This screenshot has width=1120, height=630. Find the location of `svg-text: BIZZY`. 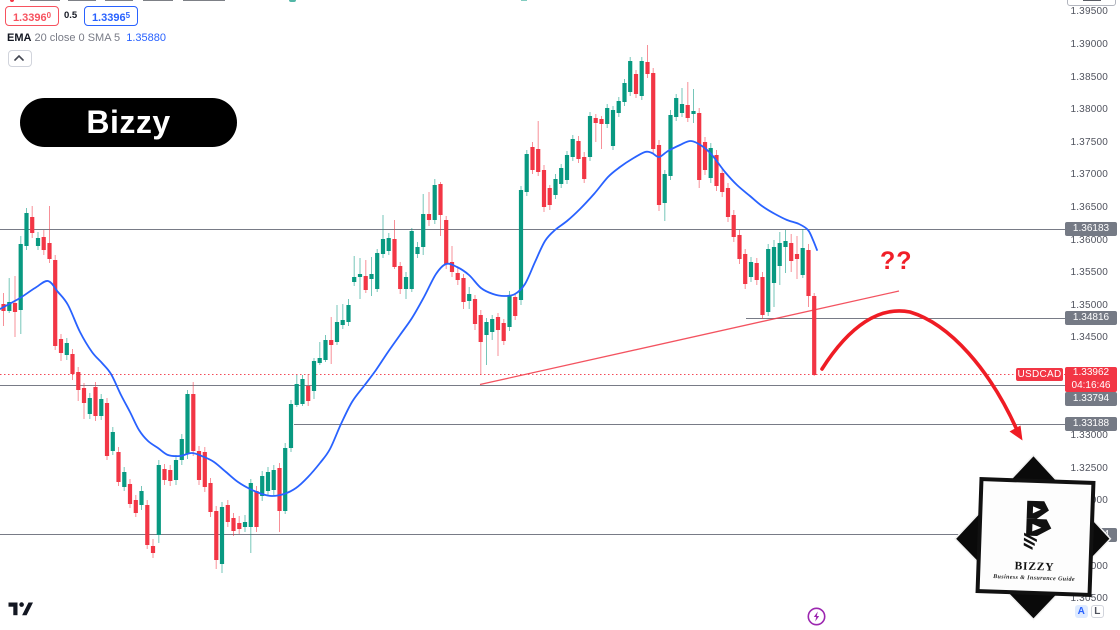

svg-text: BIZZY is located at coordinates (1034, 566).